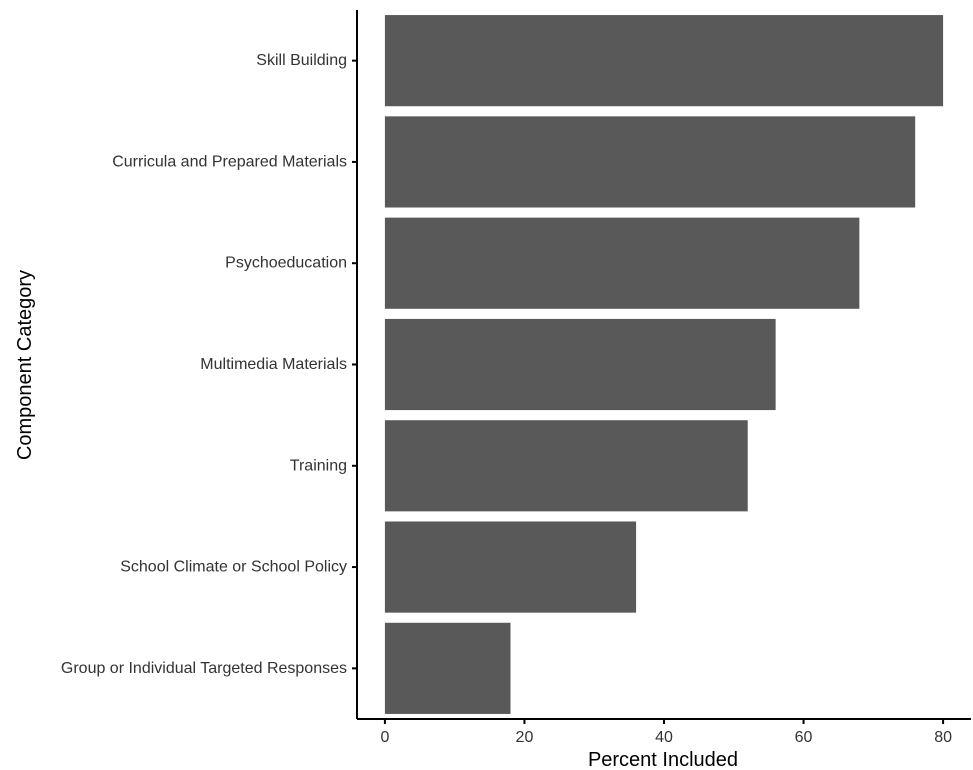  I want to click on x-tick-label: 20, so click(525, 737).